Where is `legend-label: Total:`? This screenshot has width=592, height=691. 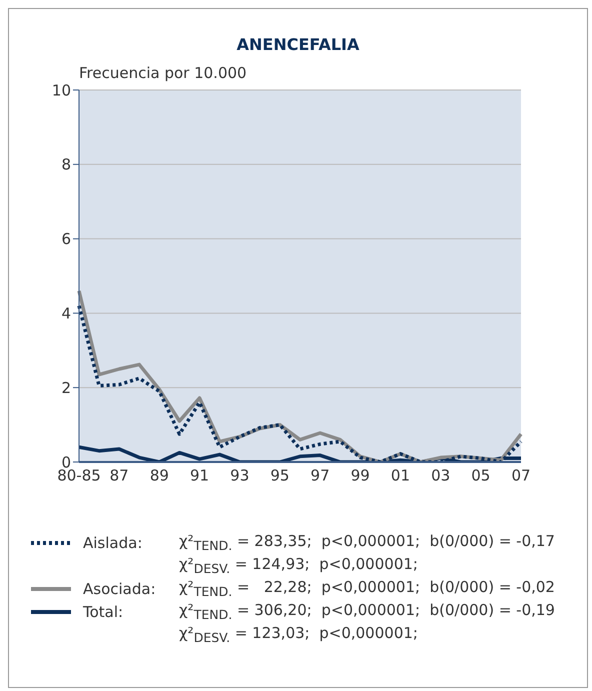
legend-label: Total: is located at coordinates (103, 611).